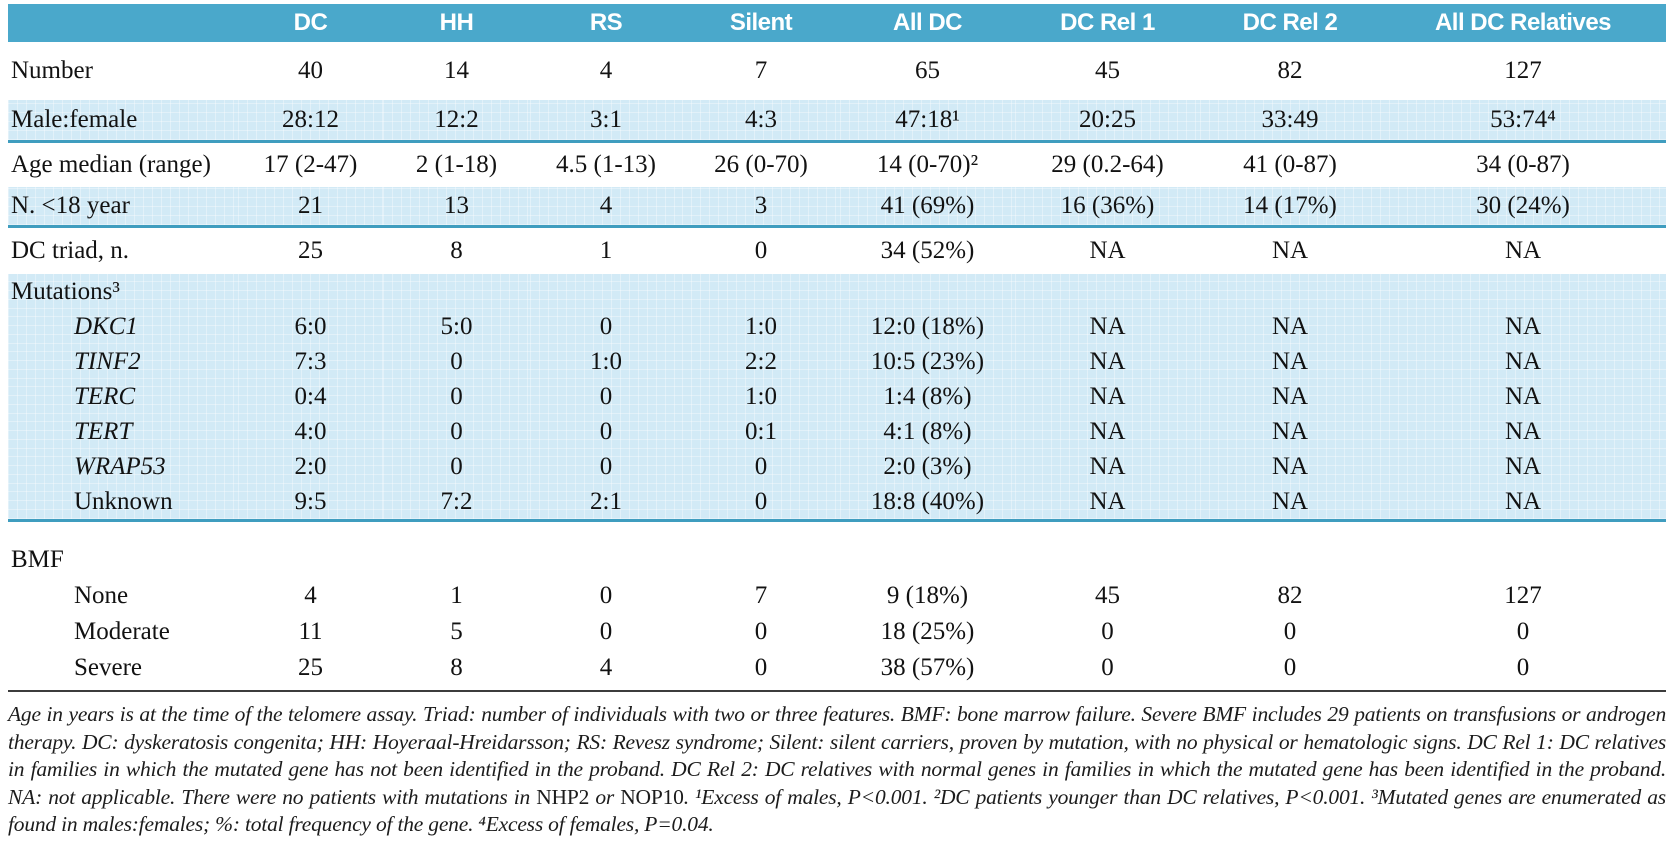  I want to click on data-cell: 3:1, so click(606, 121).